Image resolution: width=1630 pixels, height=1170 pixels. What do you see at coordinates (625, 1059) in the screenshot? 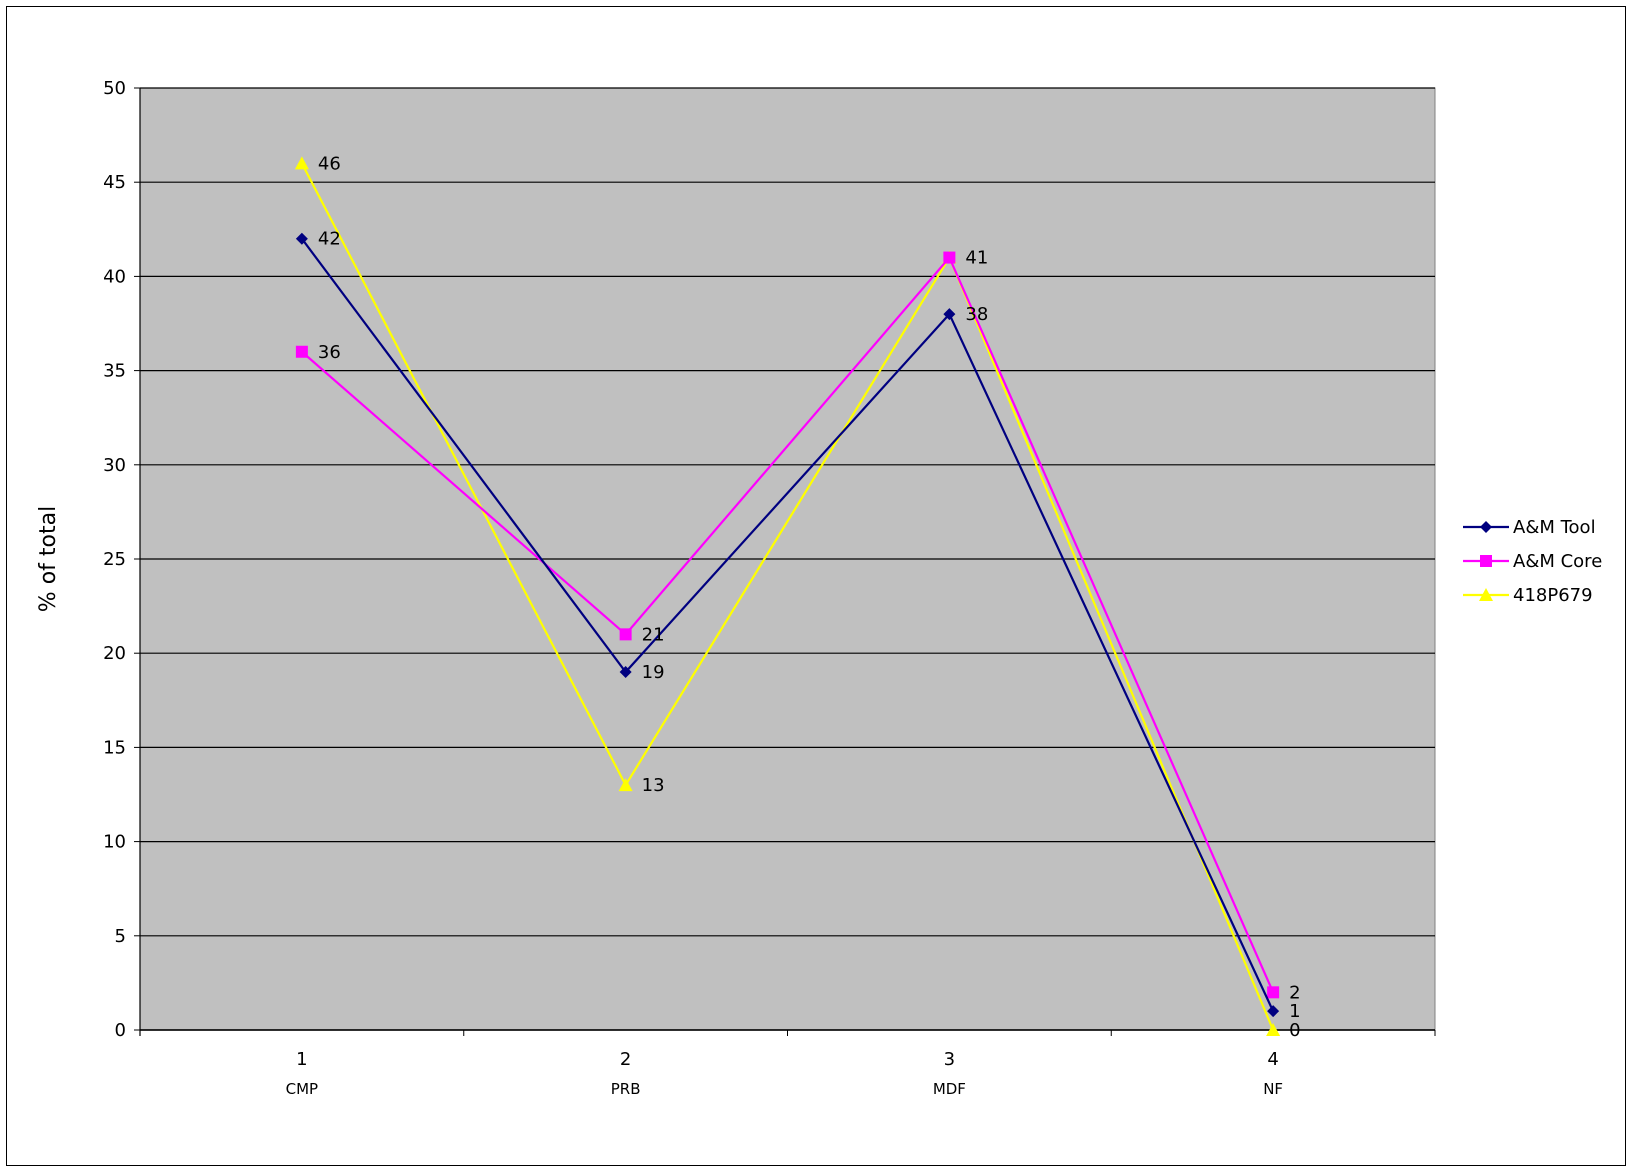
I see `x-tick-number-2: 2` at bounding box center [625, 1059].